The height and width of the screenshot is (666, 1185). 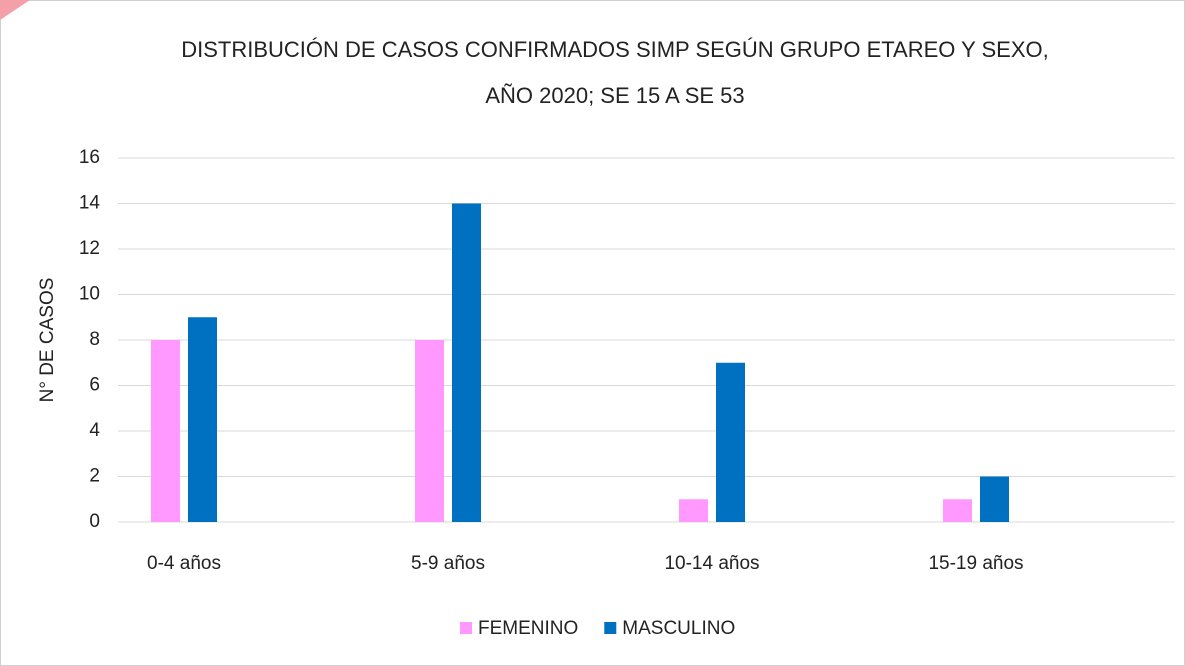 What do you see at coordinates (678, 628) in the screenshot?
I see `legend-label: MASCULINO` at bounding box center [678, 628].